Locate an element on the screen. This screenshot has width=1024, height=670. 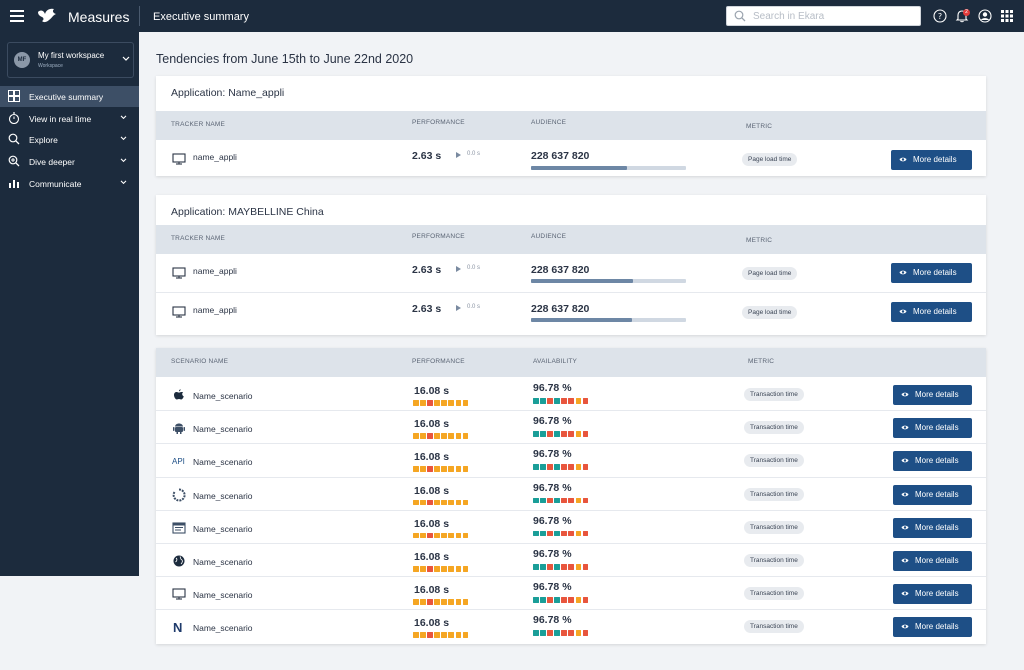
performance-value: 2.63 s is located at coordinates (427, 156).